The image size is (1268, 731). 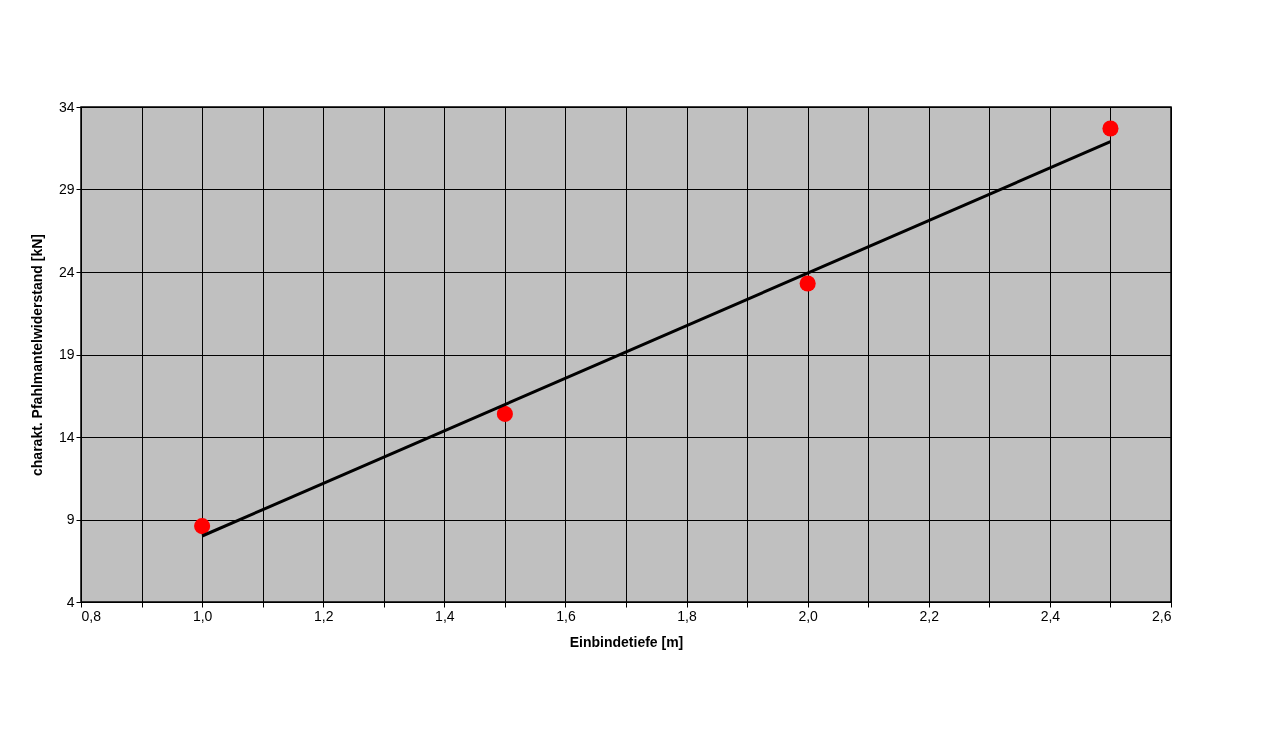 I want to click on x-tick-label: 1,4, so click(x=445, y=615).